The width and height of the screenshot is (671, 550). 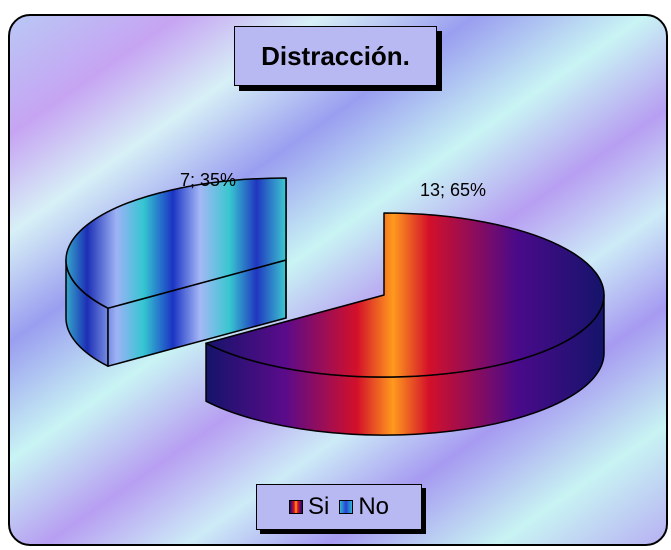 What do you see at coordinates (453, 190) in the screenshot?
I see `data-label-si: 13; 65%` at bounding box center [453, 190].